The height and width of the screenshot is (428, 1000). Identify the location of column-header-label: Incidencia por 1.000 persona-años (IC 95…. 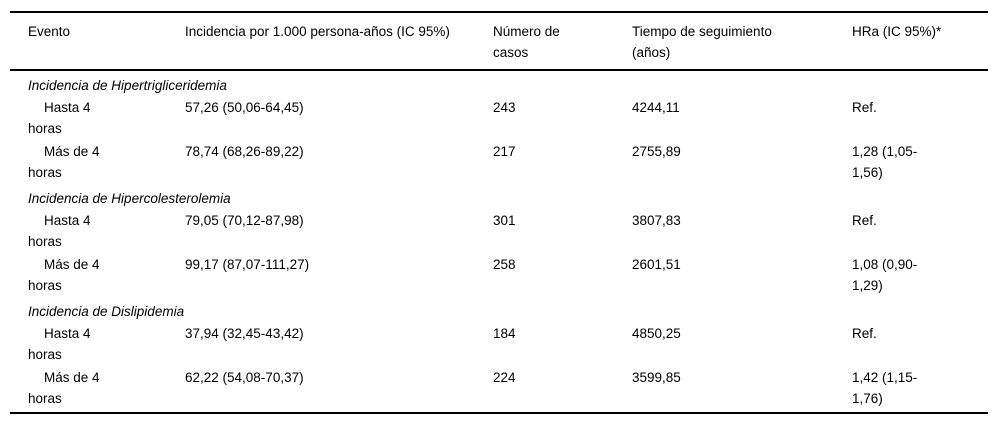
(317, 31).